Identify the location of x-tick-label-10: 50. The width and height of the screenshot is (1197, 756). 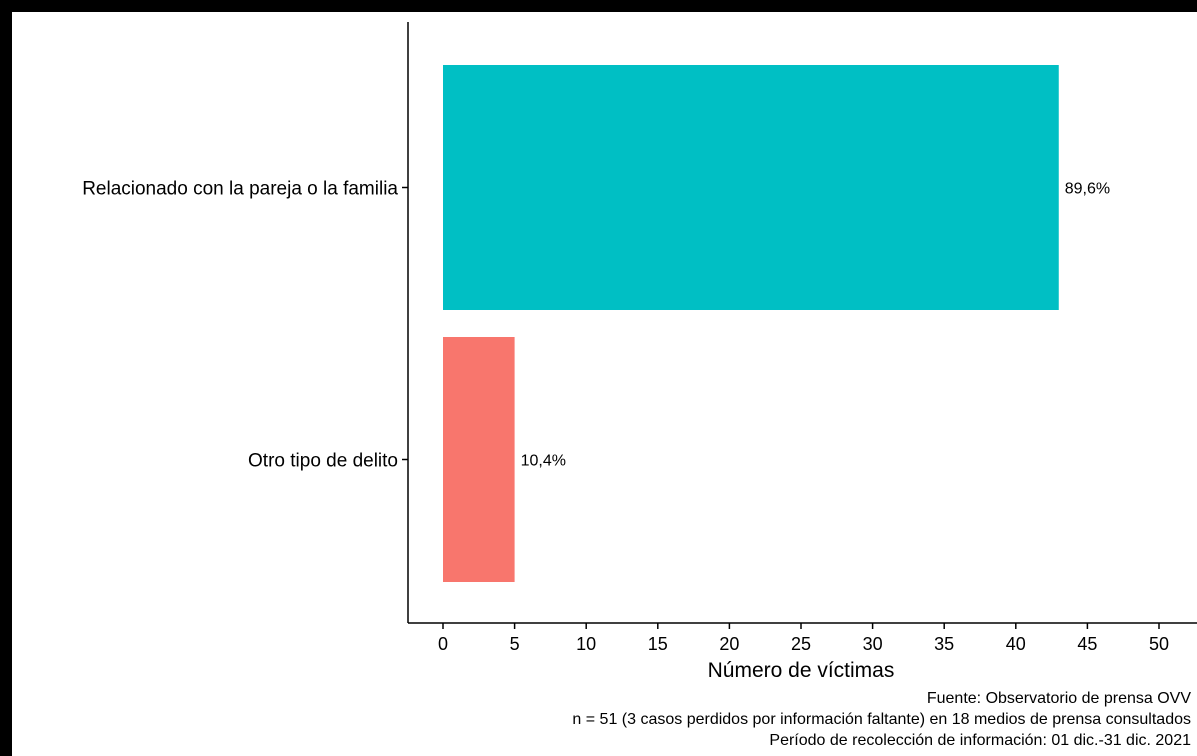
(1159, 644).